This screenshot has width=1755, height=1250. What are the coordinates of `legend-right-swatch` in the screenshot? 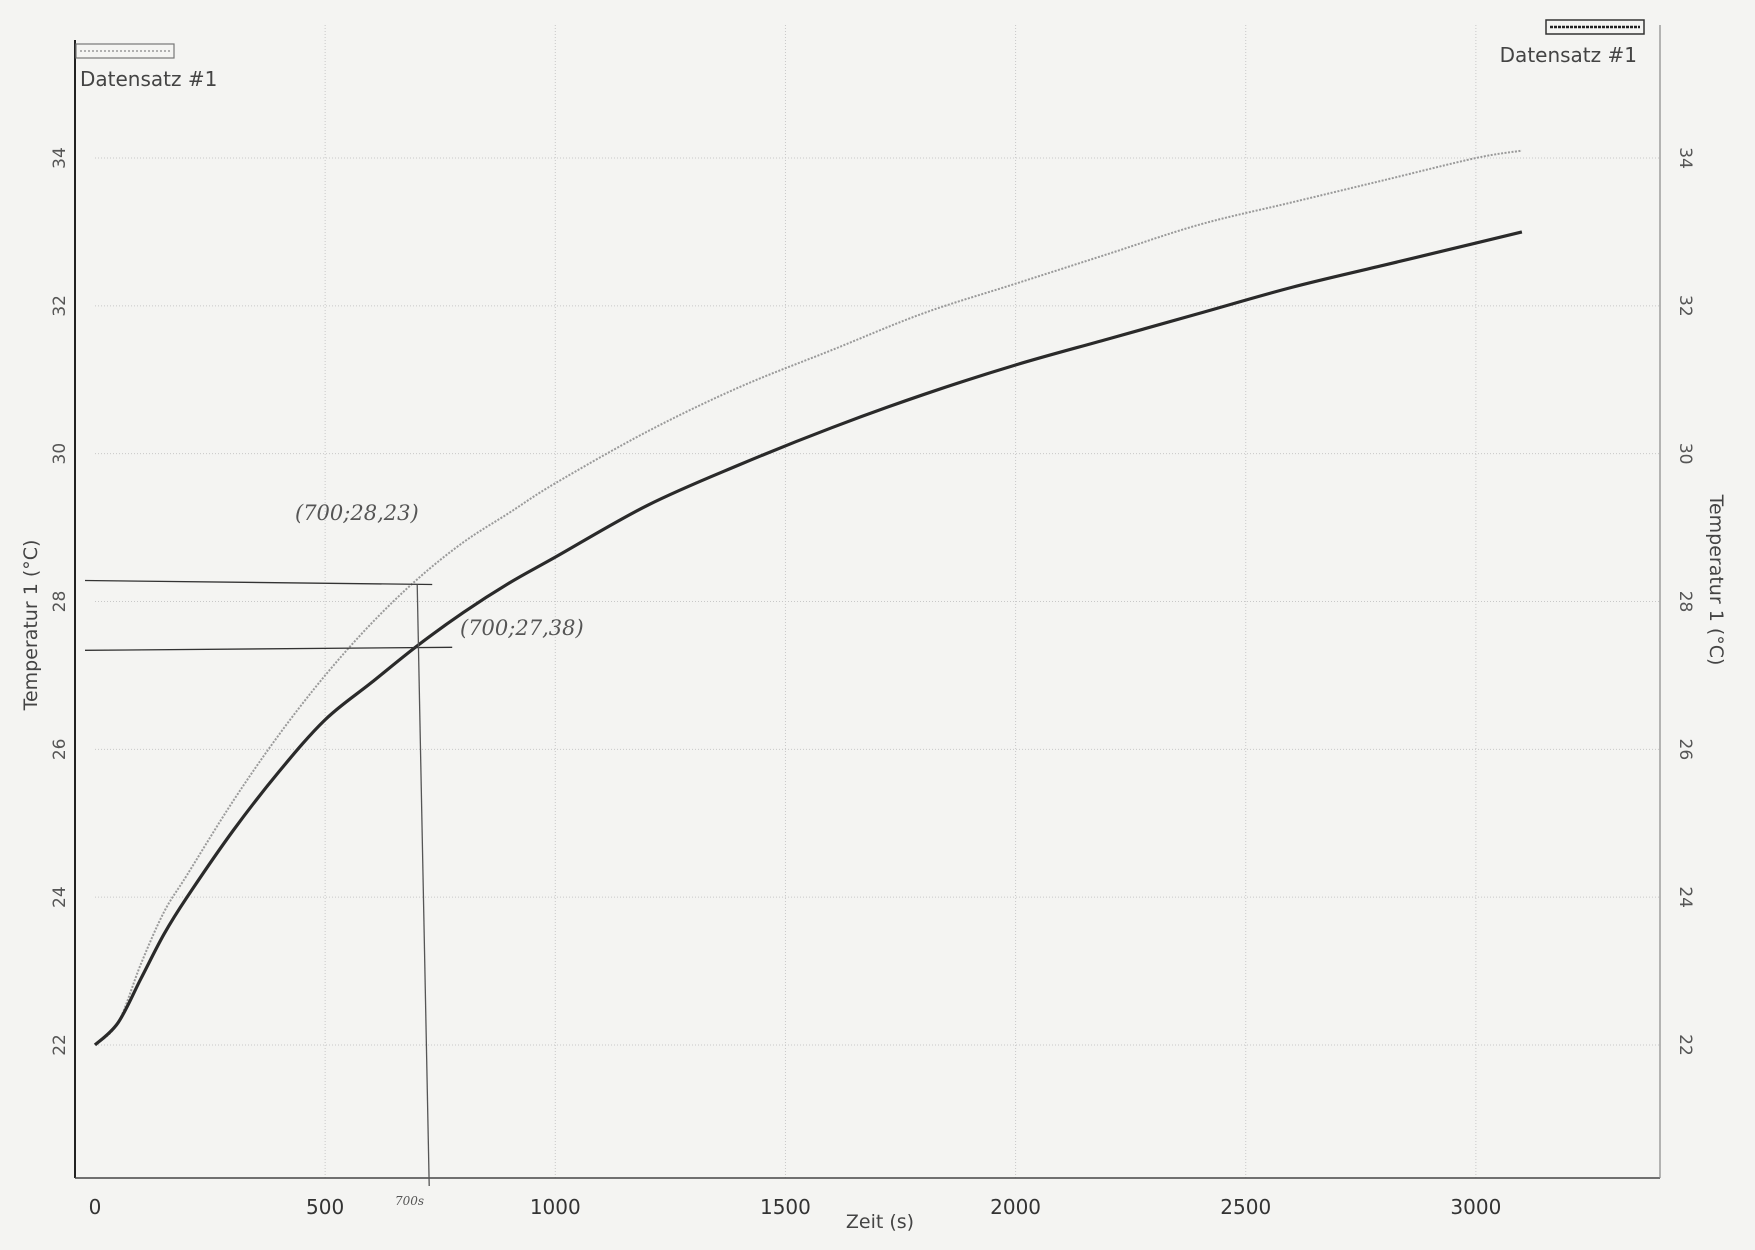 It's located at (1595, 27).